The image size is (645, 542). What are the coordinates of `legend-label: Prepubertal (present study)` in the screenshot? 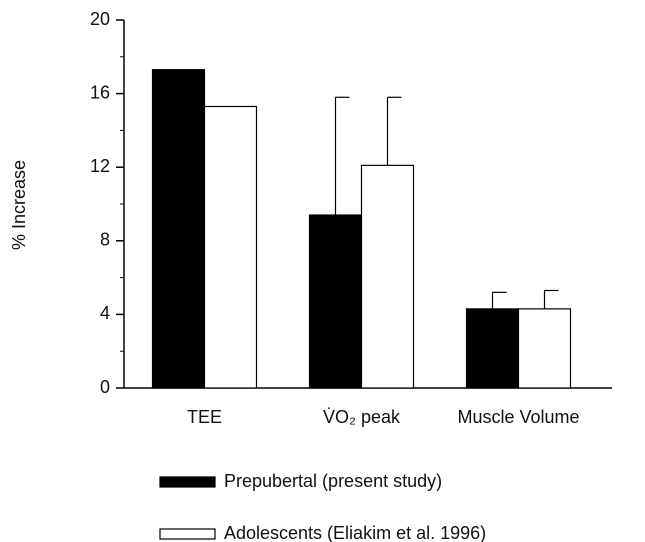 It's located at (333, 481).